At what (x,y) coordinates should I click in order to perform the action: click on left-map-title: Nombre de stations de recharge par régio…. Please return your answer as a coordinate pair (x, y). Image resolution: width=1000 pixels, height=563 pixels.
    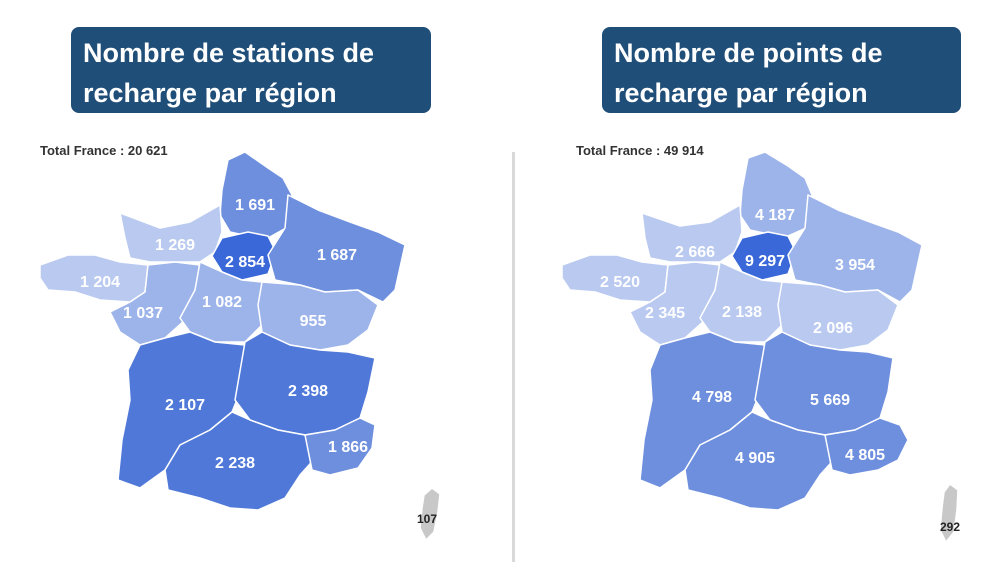
    Looking at the image, I should click on (251, 70).